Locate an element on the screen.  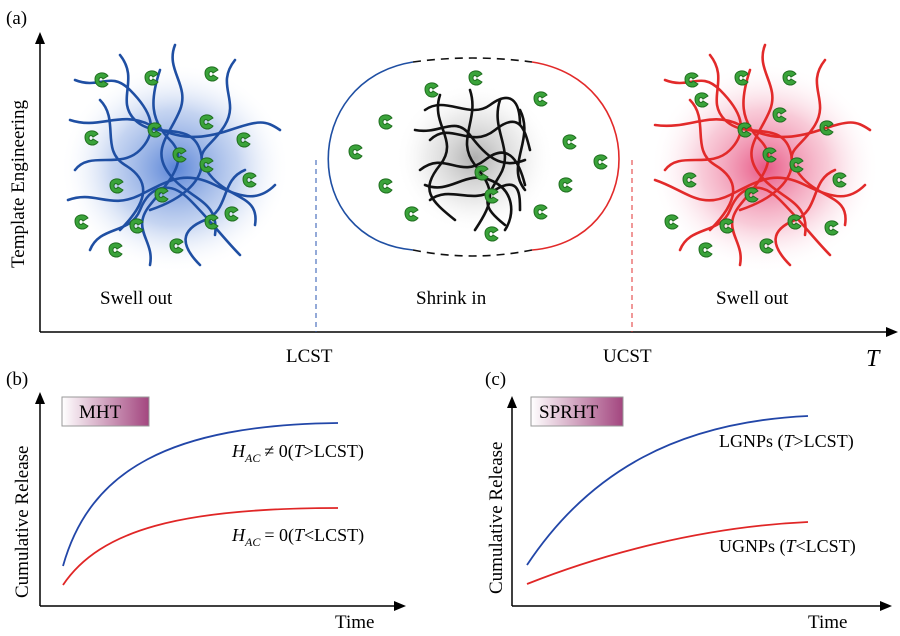
tick-lcst: LCST is located at coordinates (309, 356).